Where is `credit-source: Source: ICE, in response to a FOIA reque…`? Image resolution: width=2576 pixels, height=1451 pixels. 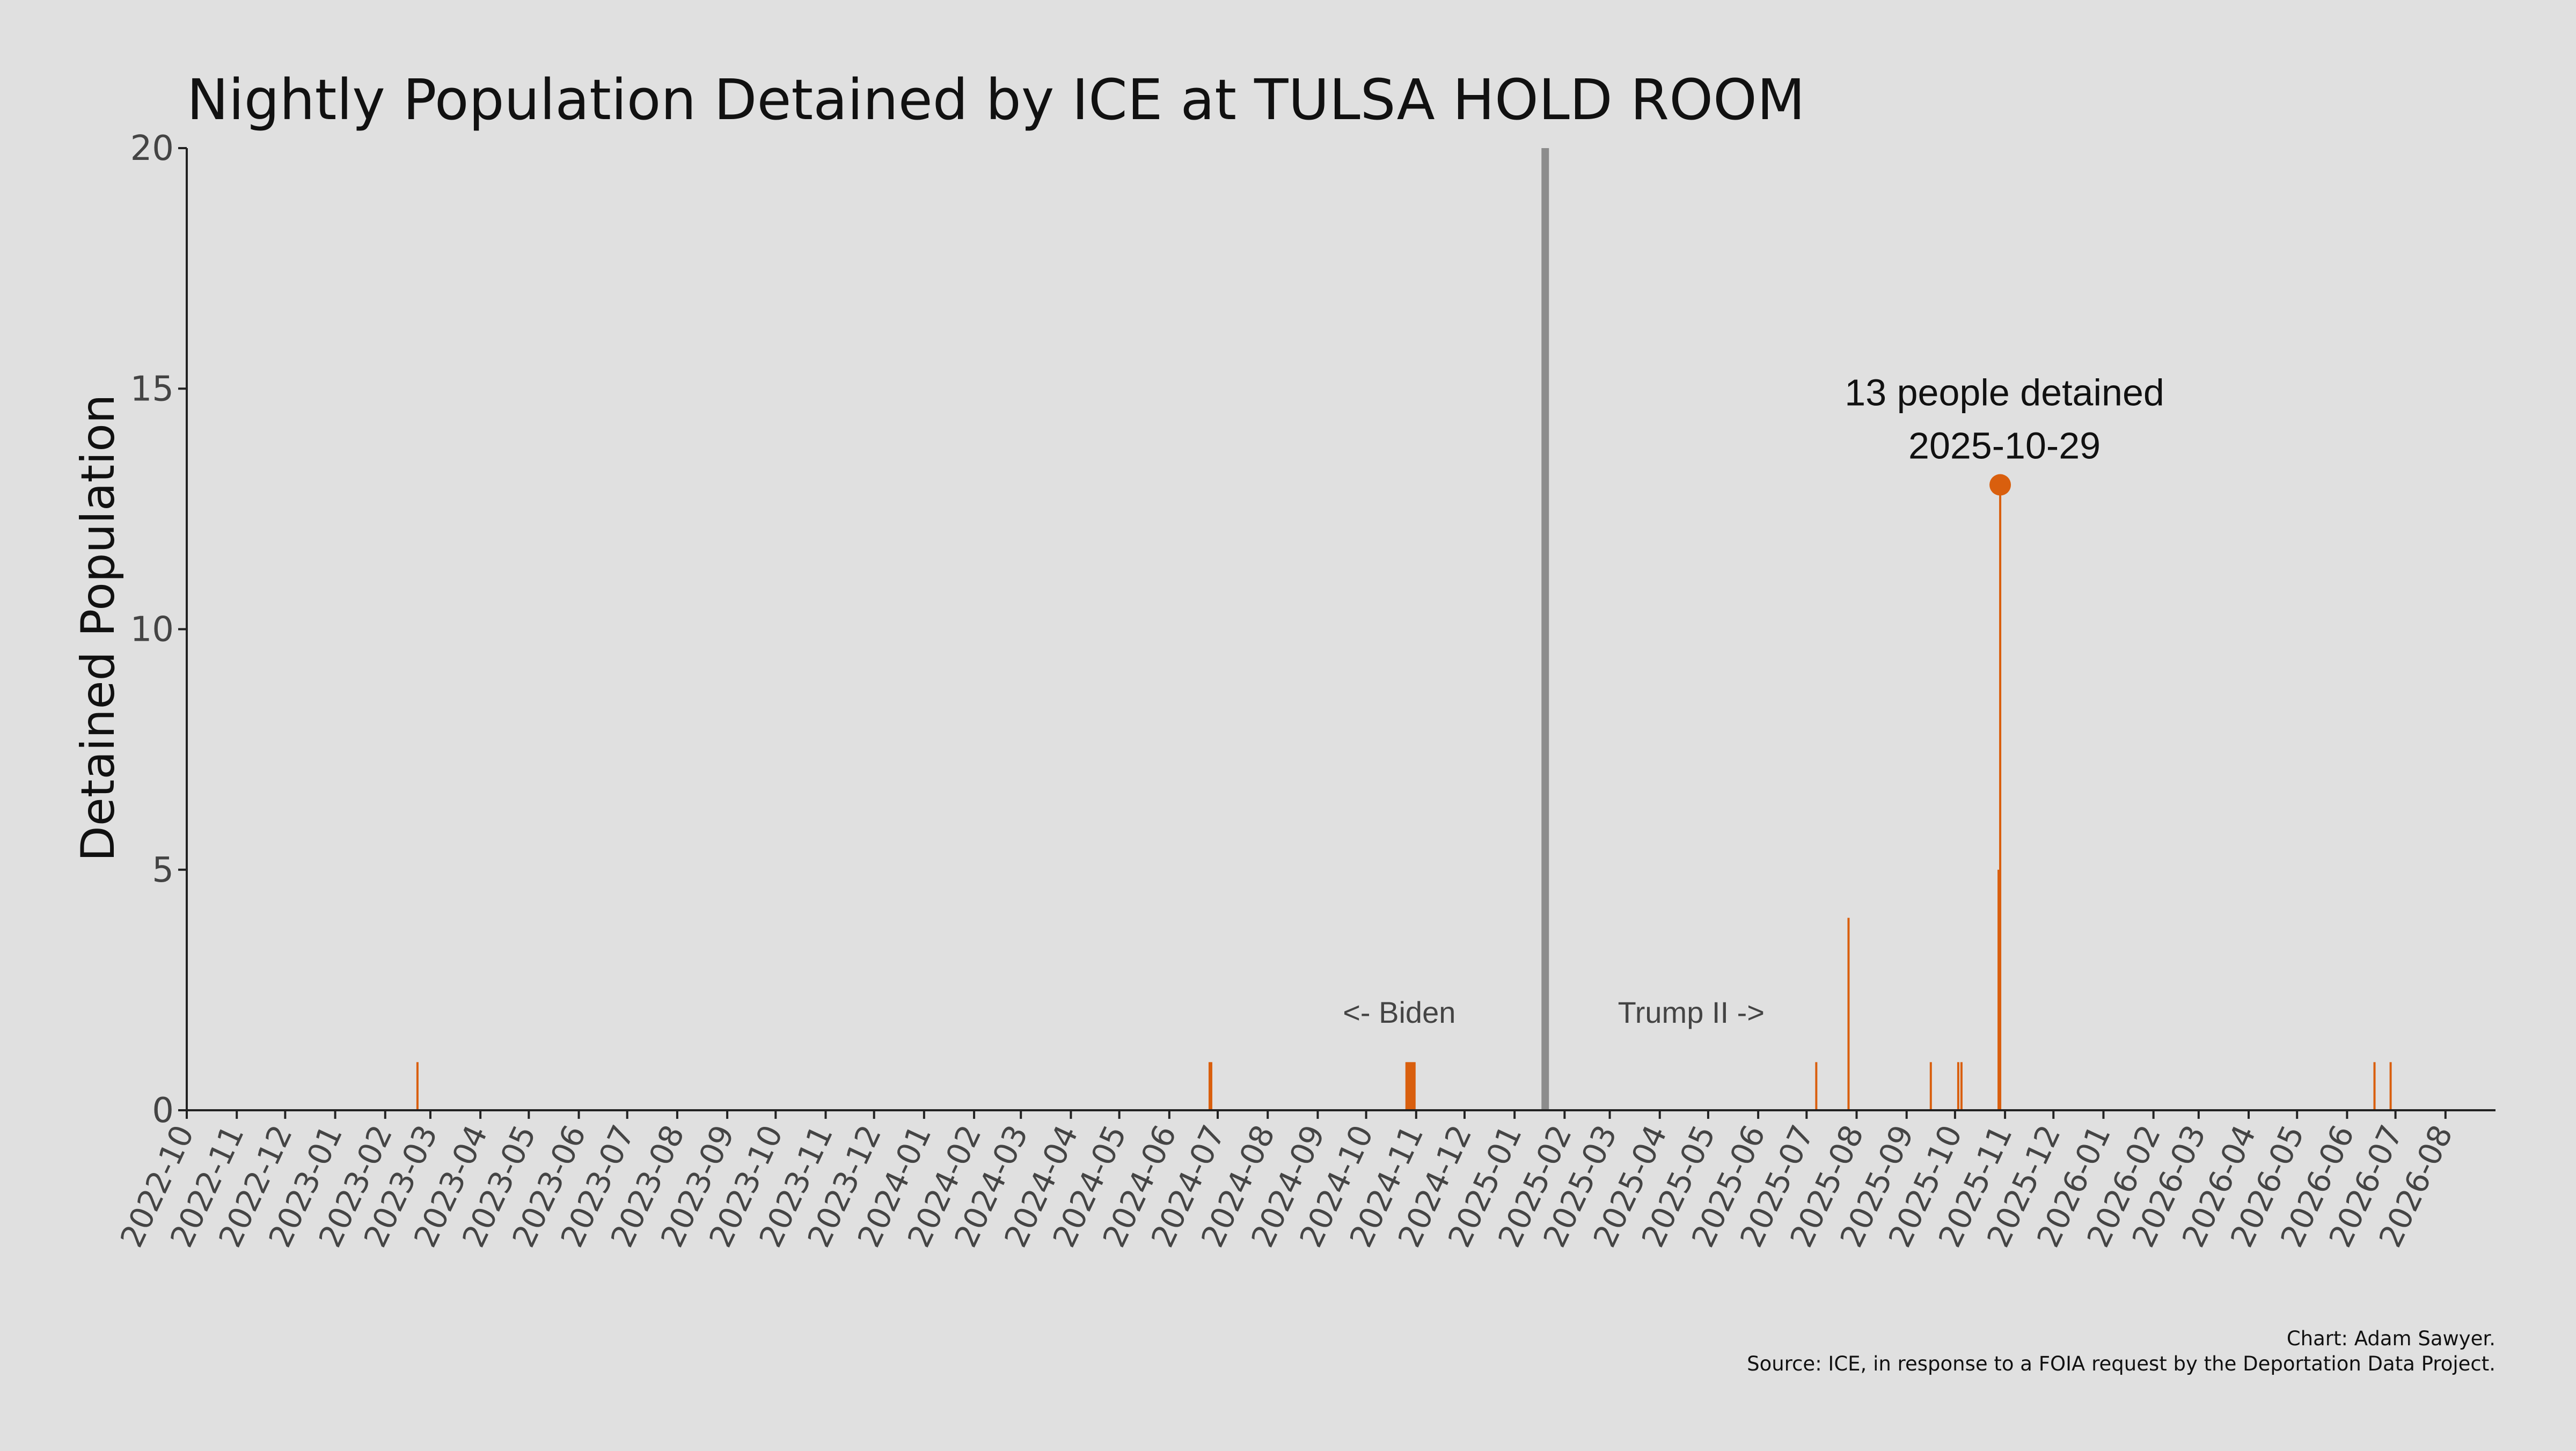
credit-source: Source: ICE, in response to a FOIA reque… is located at coordinates (2121, 1364).